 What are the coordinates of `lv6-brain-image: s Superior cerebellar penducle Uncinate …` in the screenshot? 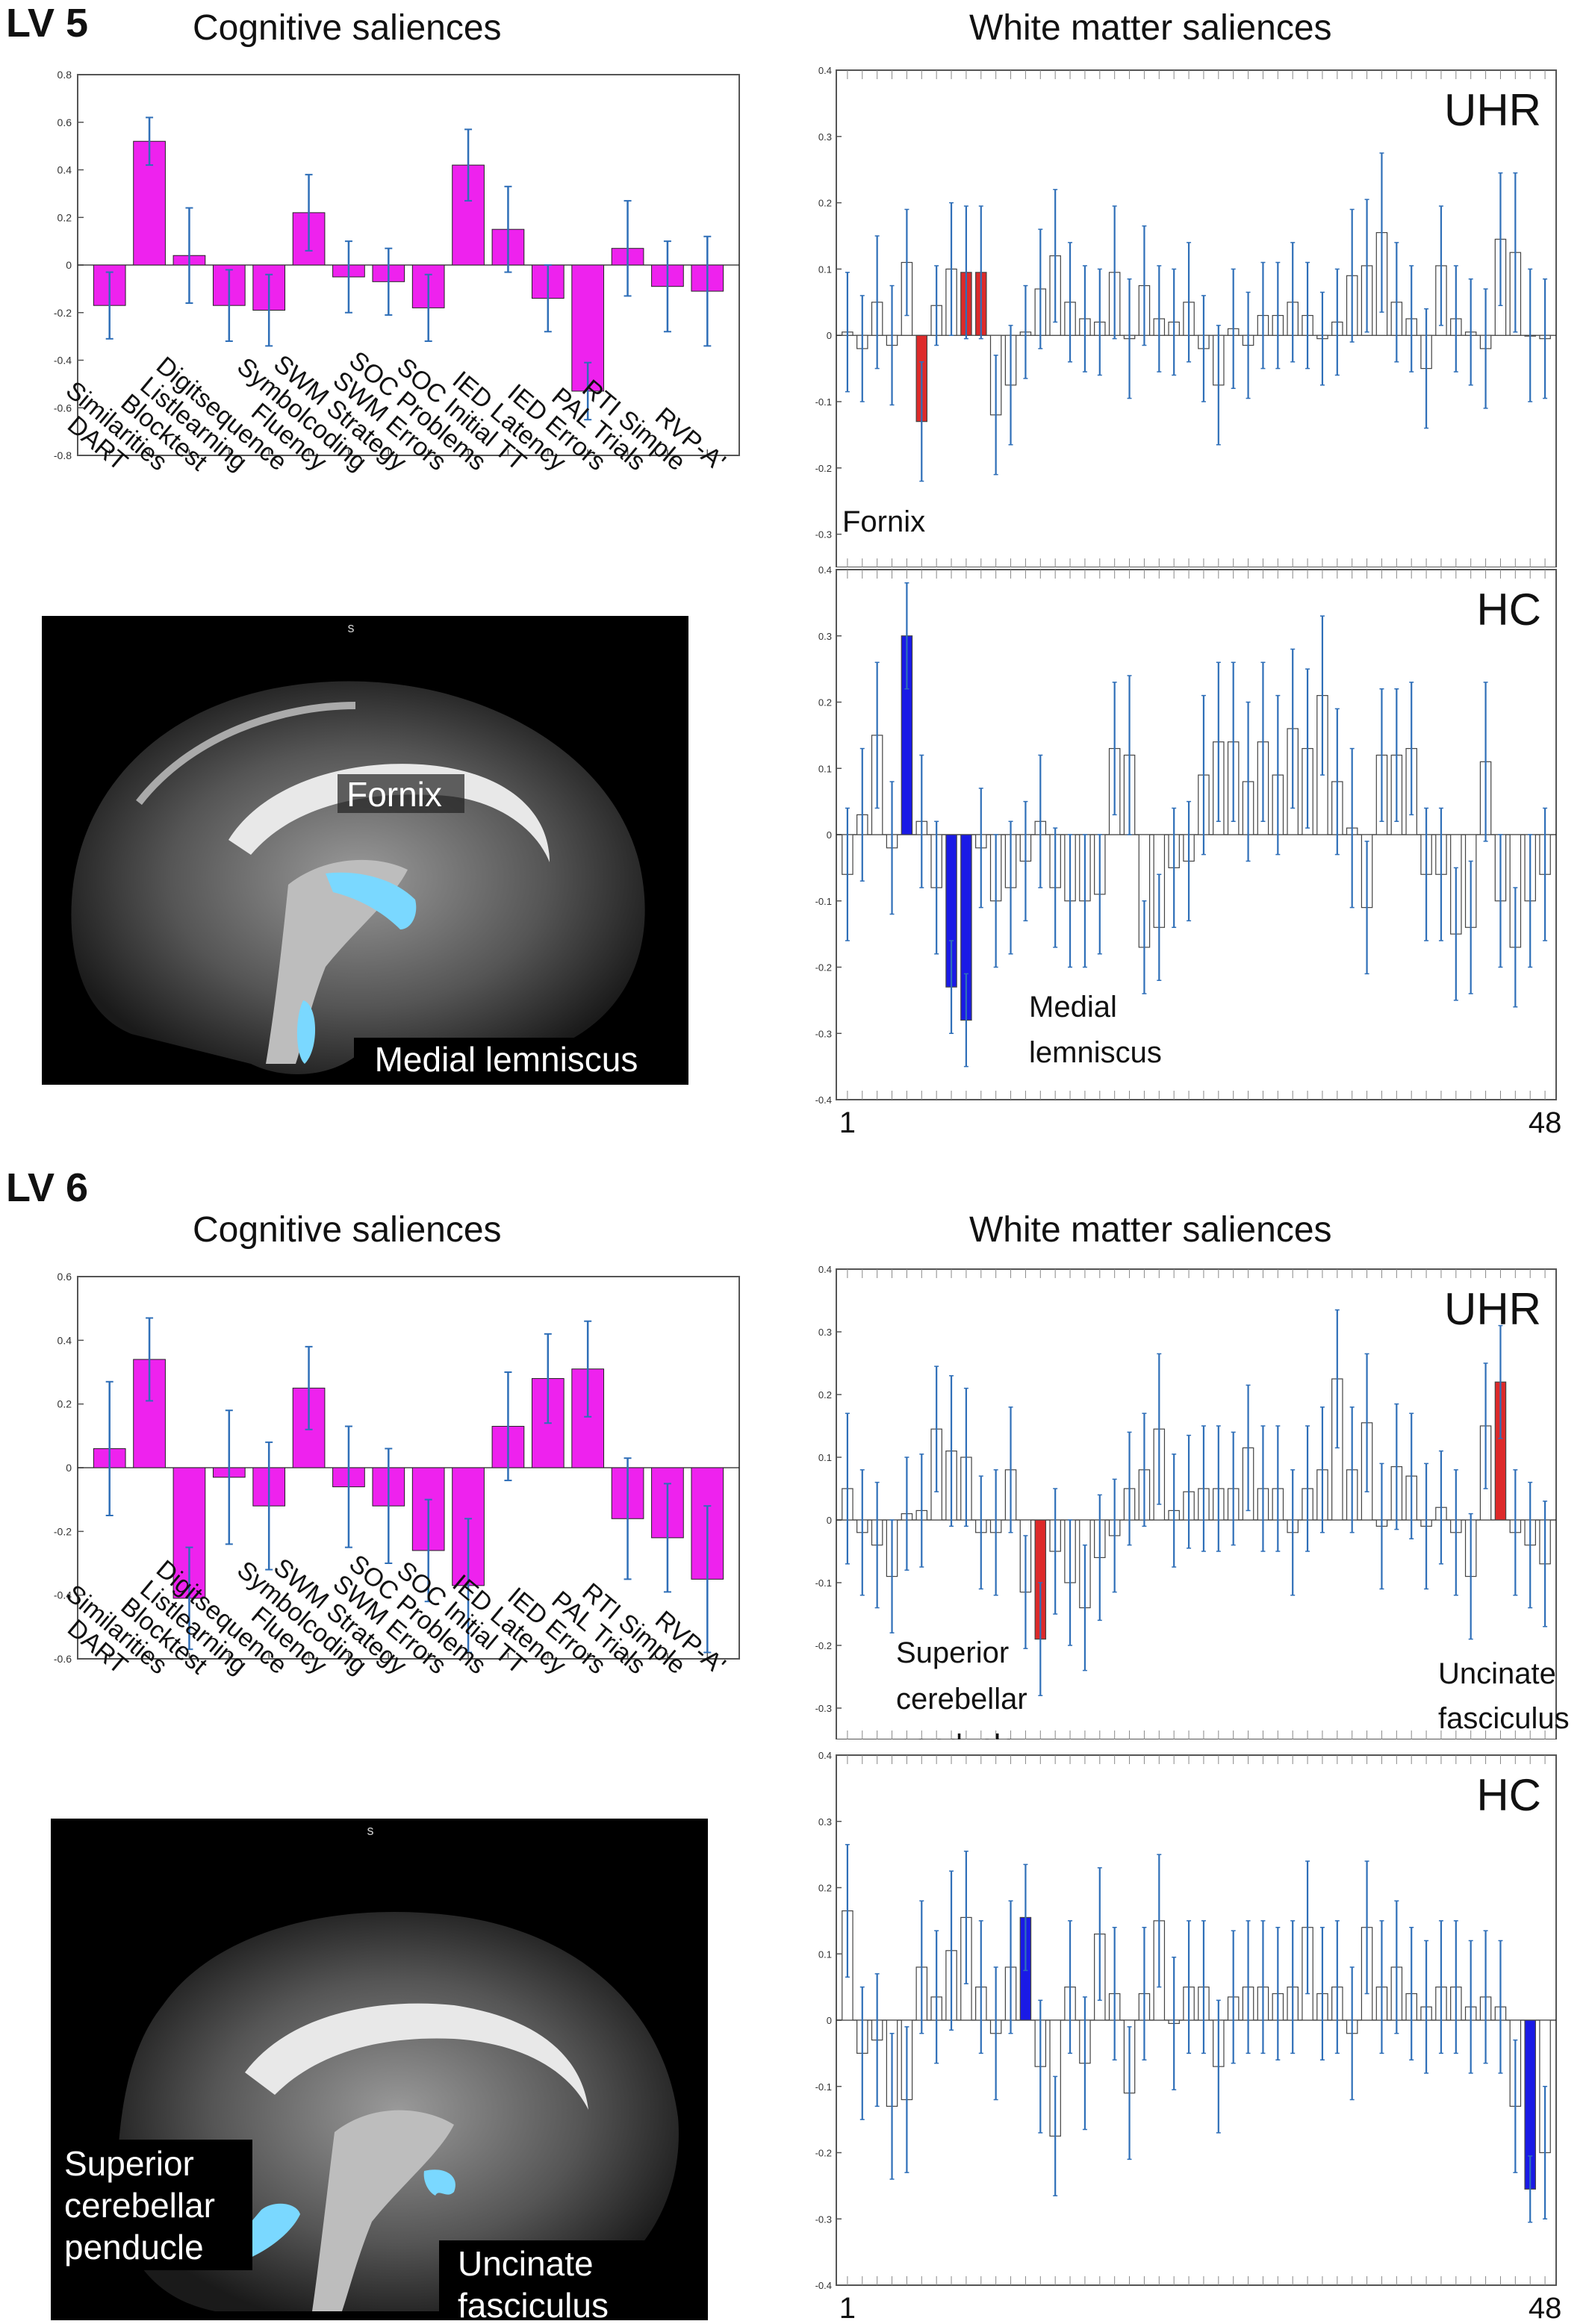 It's located at (379, 2069).